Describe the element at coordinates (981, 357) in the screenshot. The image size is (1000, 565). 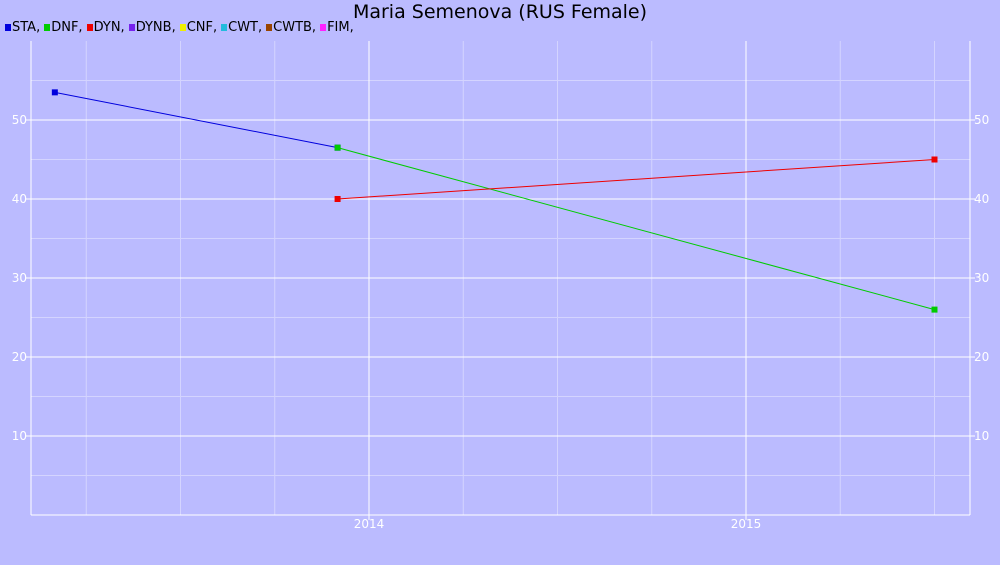
I see `y-tick-label-right: 20` at that location.